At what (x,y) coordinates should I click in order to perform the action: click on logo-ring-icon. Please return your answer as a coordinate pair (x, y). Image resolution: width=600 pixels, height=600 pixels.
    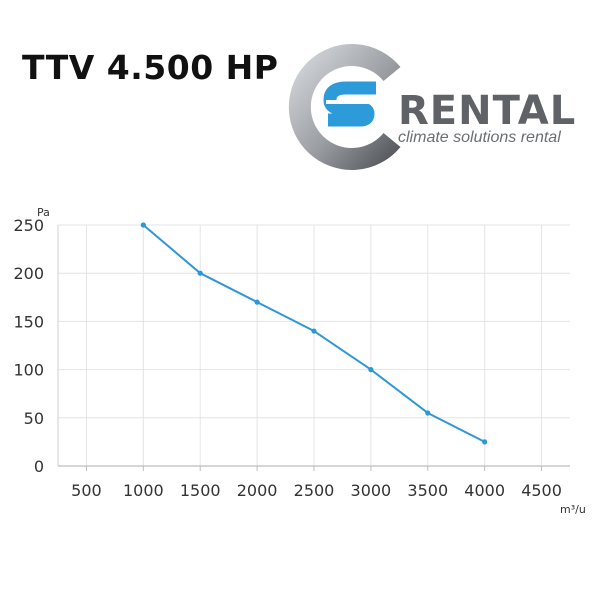
    Looking at the image, I should click on (344, 107).